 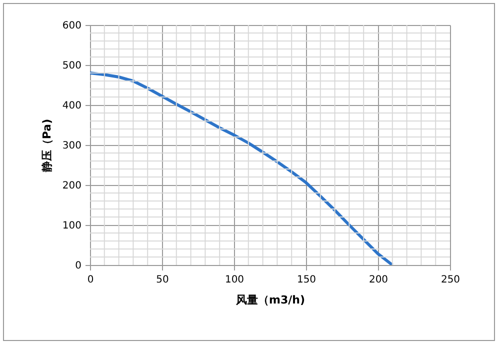 What do you see at coordinates (270, 300) in the screenshot?
I see `x-axis-title: 风量（m3/h)` at bounding box center [270, 300].